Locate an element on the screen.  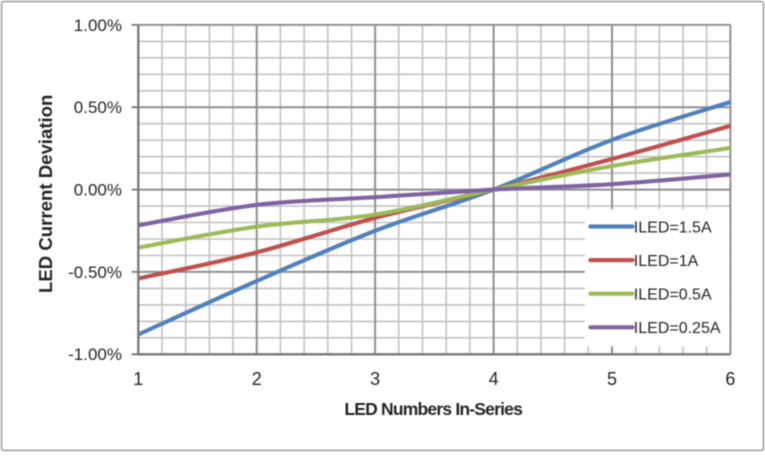
svg-text: 1 is located at coordinates (138, 379).